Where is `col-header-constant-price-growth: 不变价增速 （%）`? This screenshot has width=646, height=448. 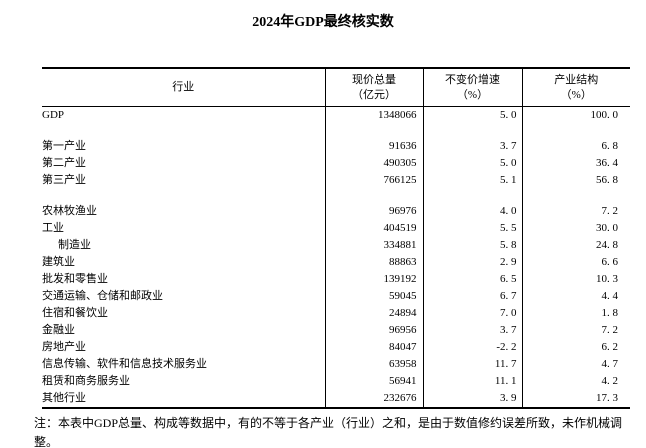
col-header-constant-price-growth: 不变价增速 （%） is located at coordinates (472, 87).